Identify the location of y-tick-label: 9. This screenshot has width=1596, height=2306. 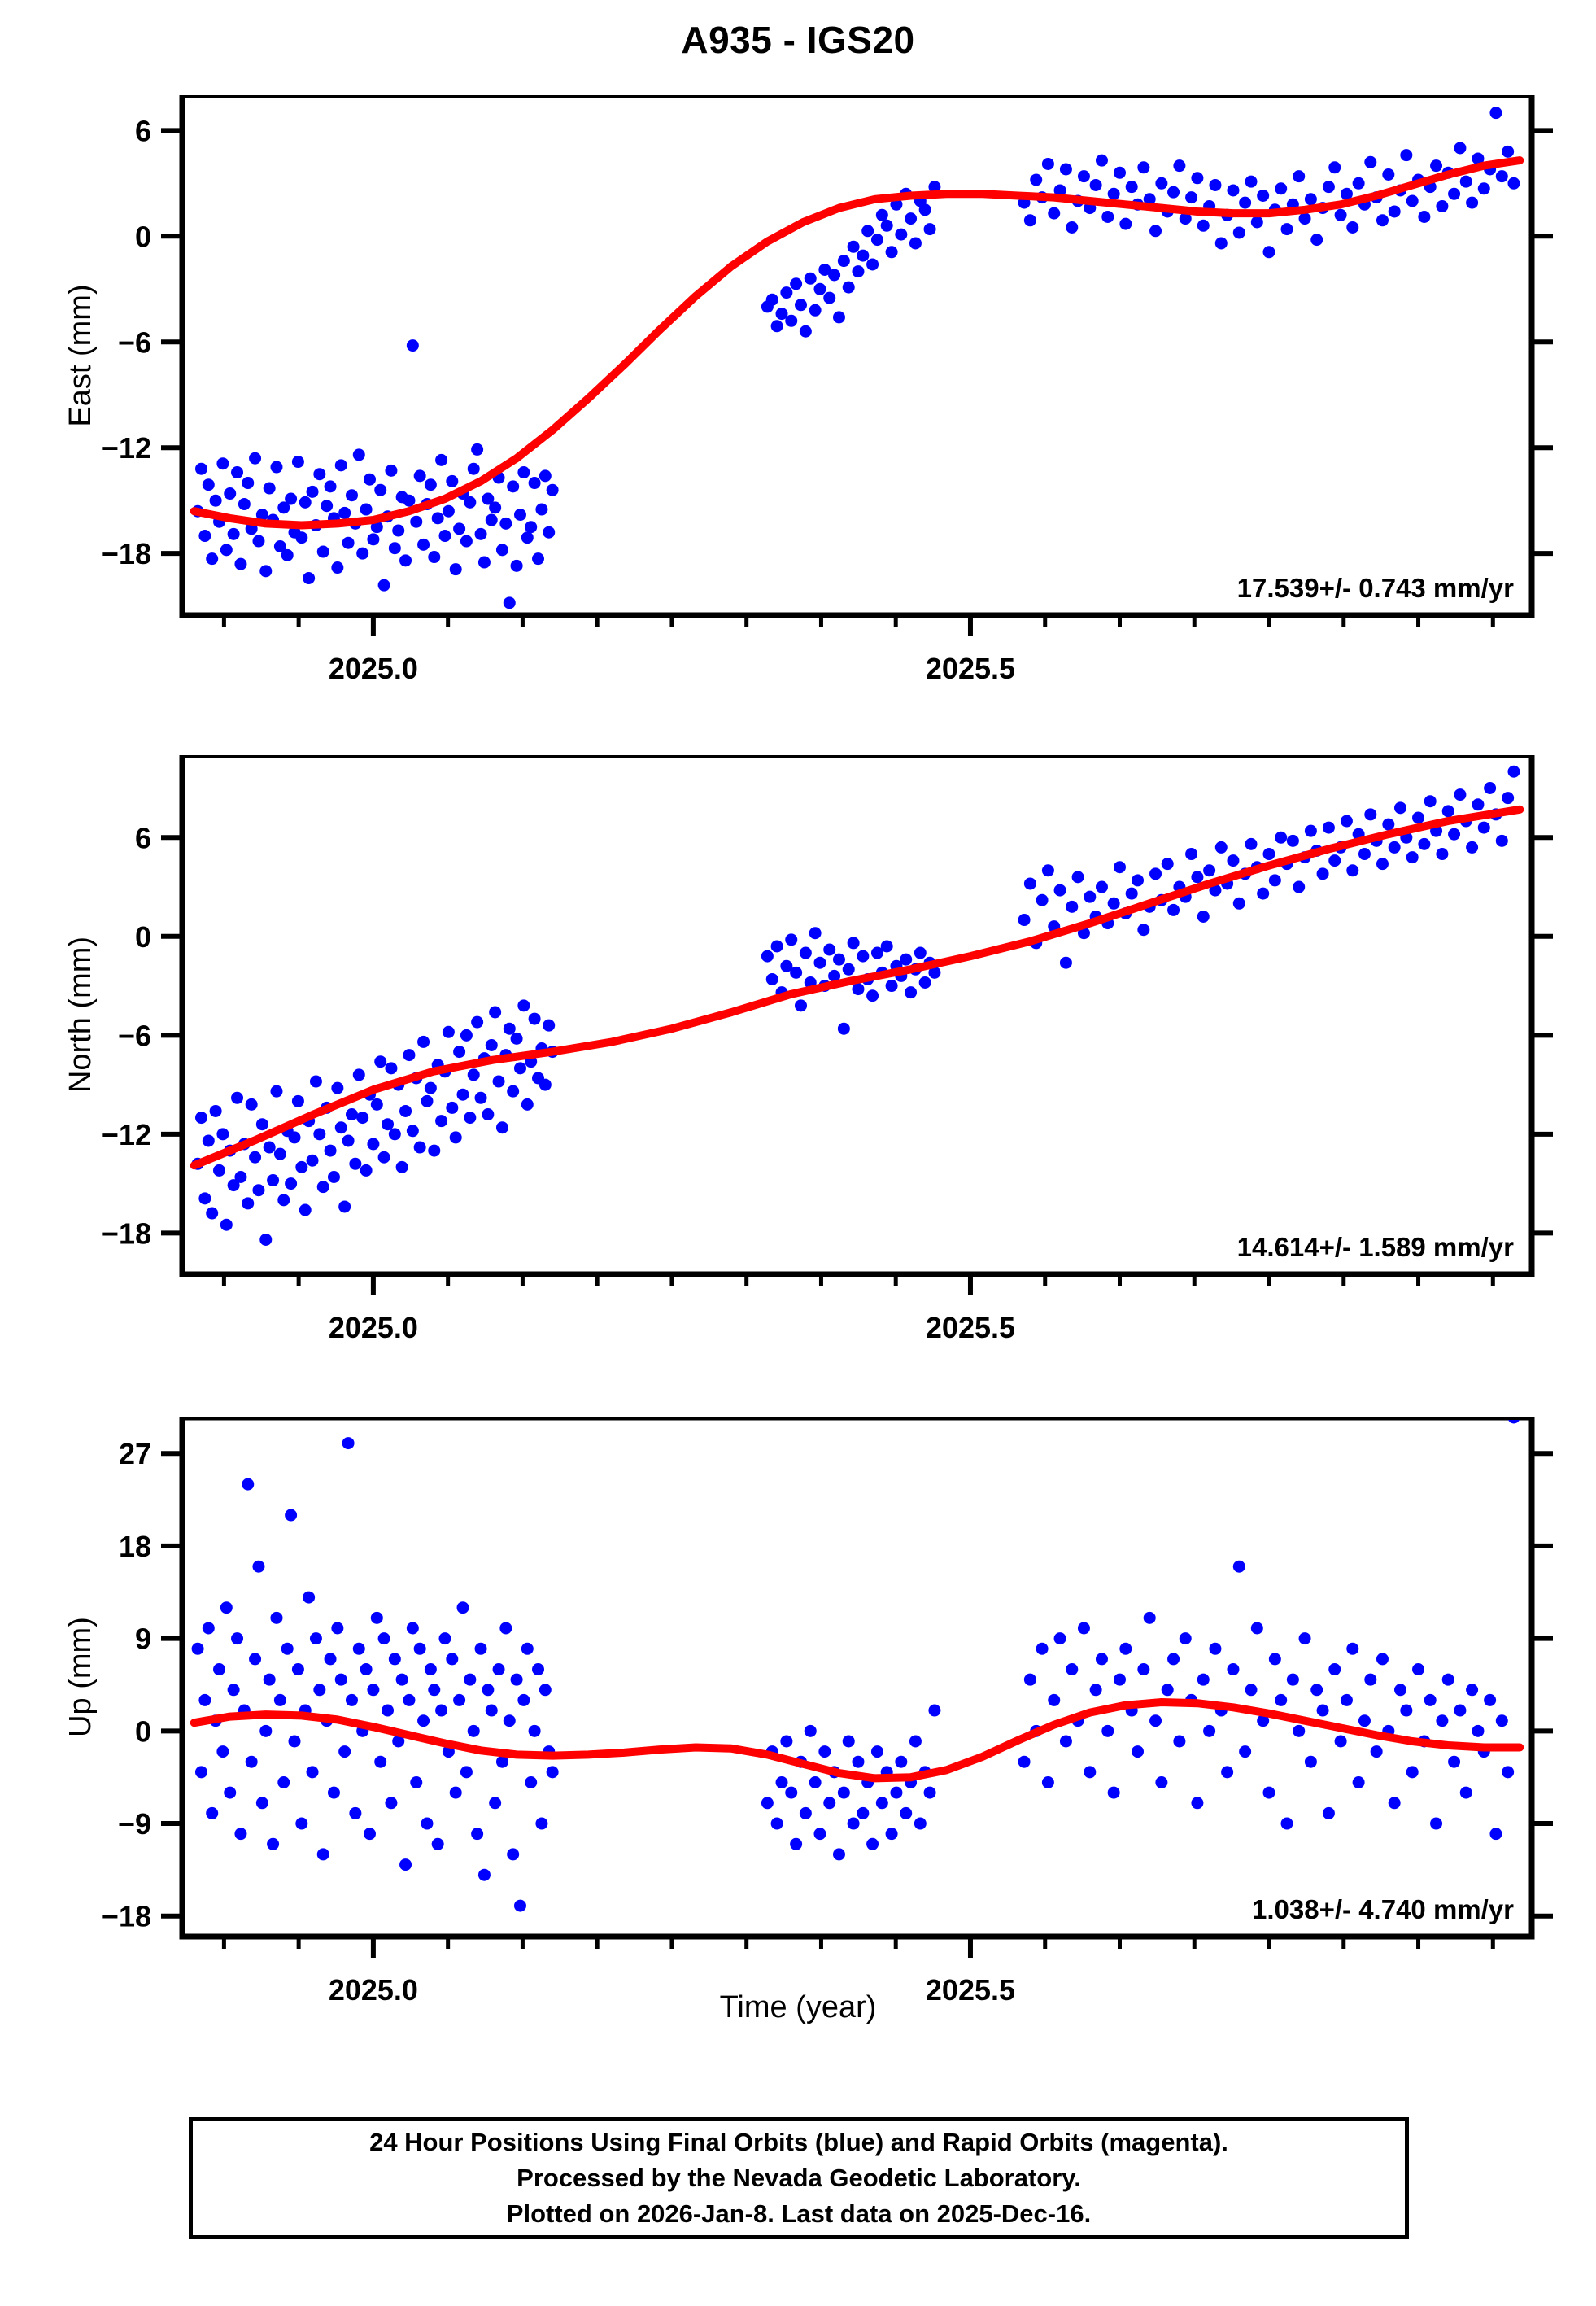
(143, 1639).